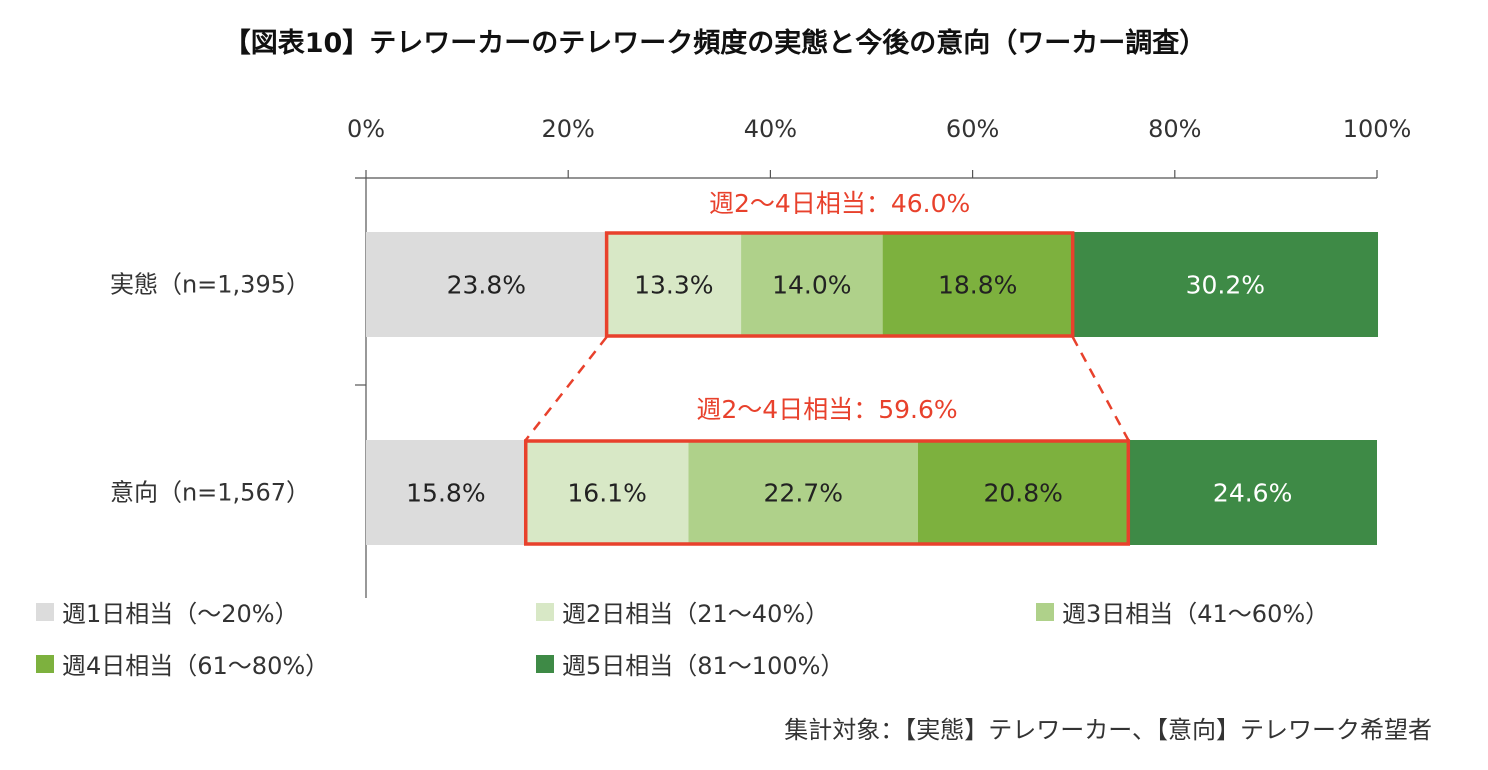 This screenshot has width=1488, height=770. I want to click on data-label: 15.8%, so click(445, 493).